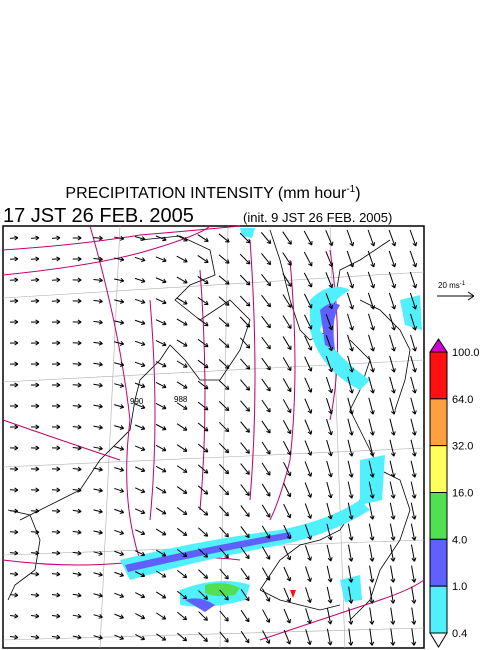  Describe the element at coordinates (438, 640) in the screenshot. I see `colorbar-bottom-triangle` at that location.